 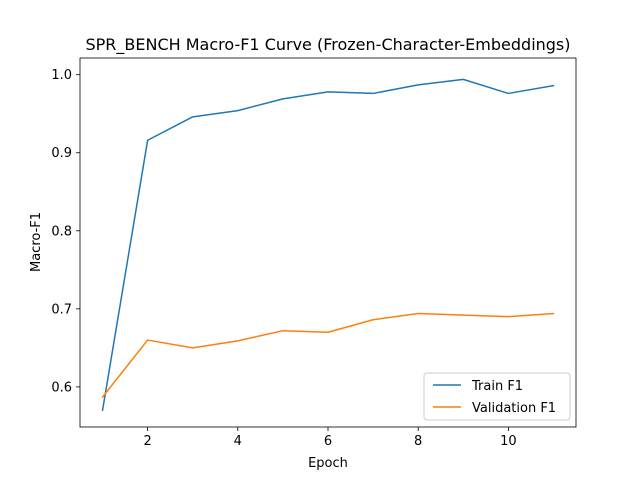 I want to click on x-tick-label: 10, so click(x=508, y=441).